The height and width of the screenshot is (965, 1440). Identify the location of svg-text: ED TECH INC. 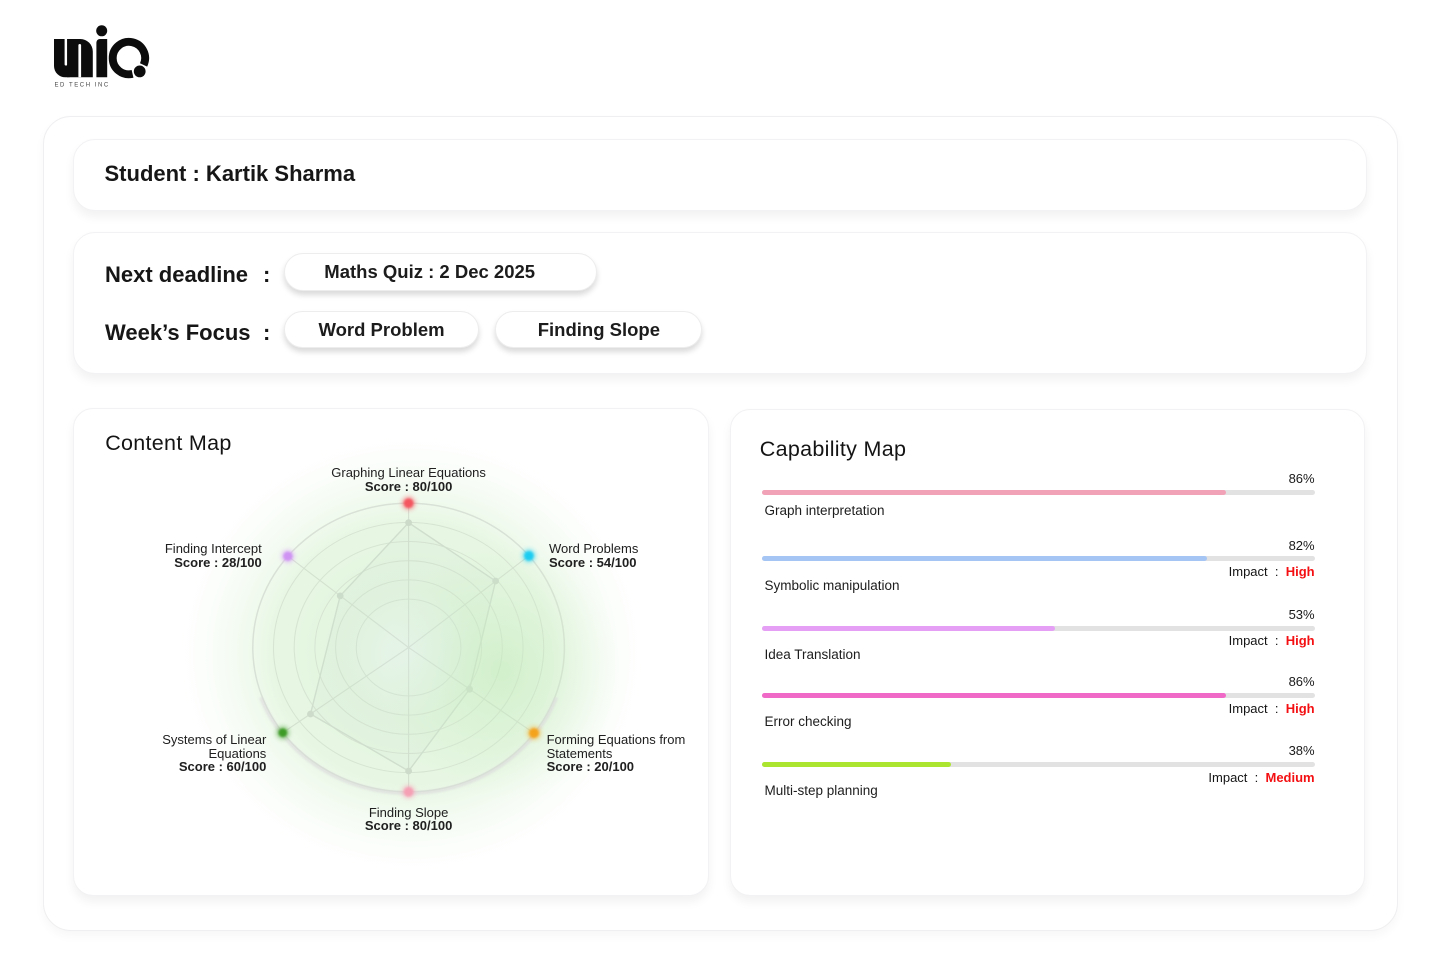
(82, 86).